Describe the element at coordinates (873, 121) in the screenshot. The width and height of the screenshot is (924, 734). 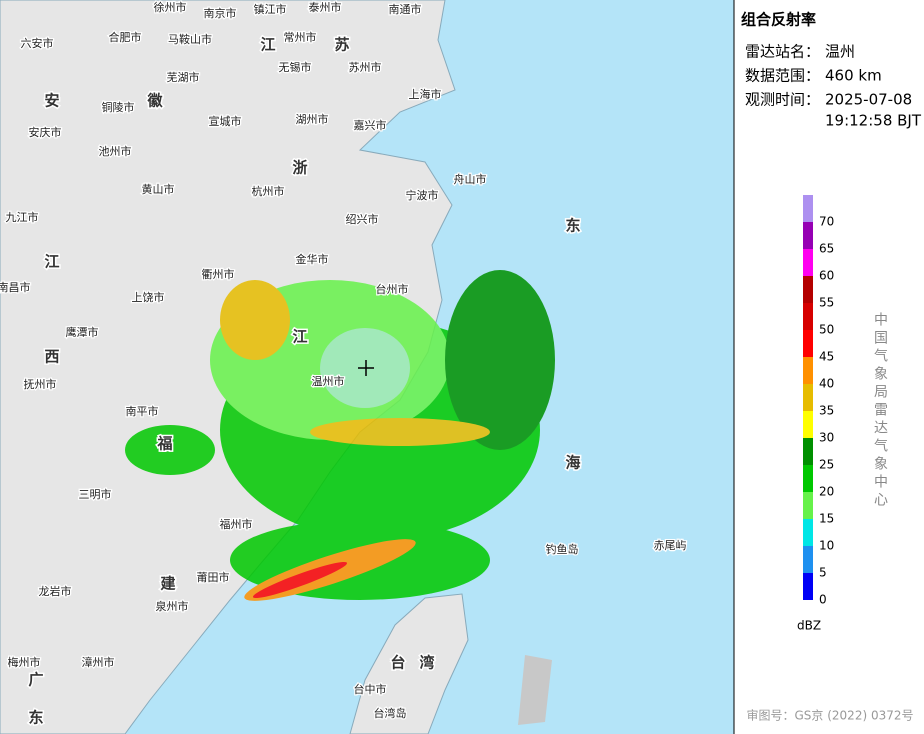
I see `time: 19:12:58 BJT` at that location.